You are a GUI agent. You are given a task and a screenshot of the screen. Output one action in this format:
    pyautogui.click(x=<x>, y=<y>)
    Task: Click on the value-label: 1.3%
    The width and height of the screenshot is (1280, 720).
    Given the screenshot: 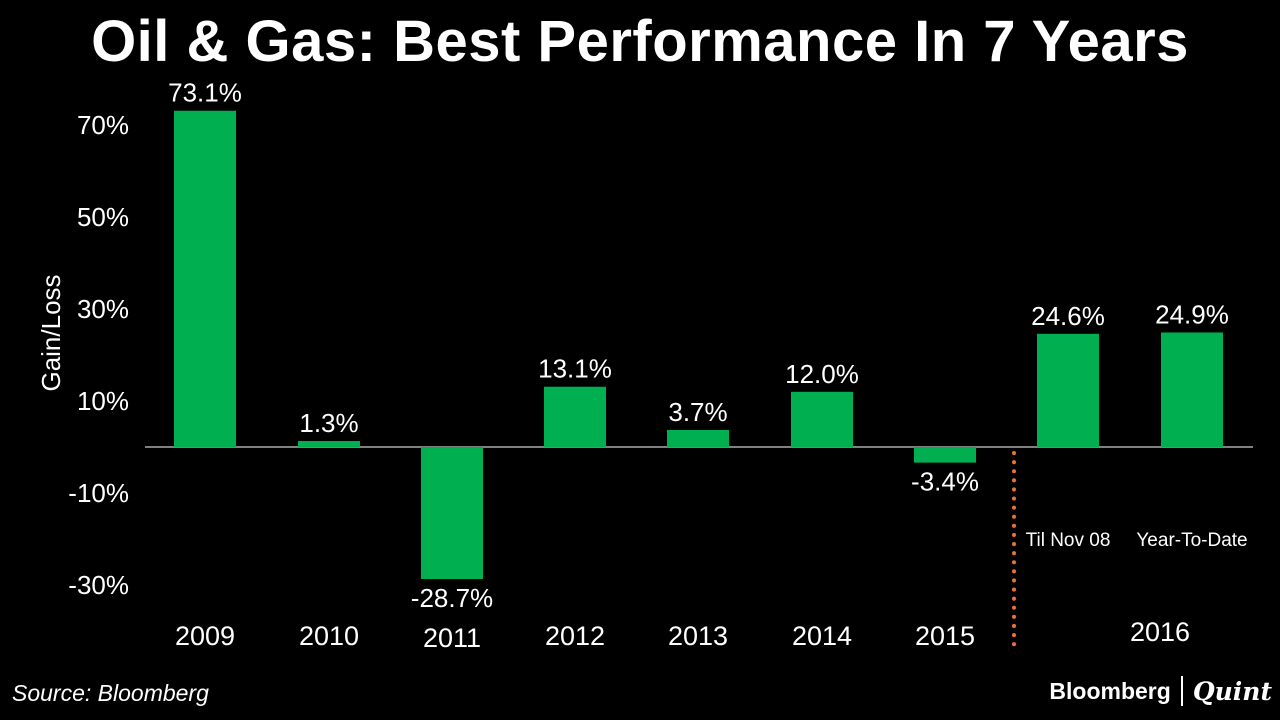 What is the action you would take?
    pyautogui.click(x=328, y=423)
    